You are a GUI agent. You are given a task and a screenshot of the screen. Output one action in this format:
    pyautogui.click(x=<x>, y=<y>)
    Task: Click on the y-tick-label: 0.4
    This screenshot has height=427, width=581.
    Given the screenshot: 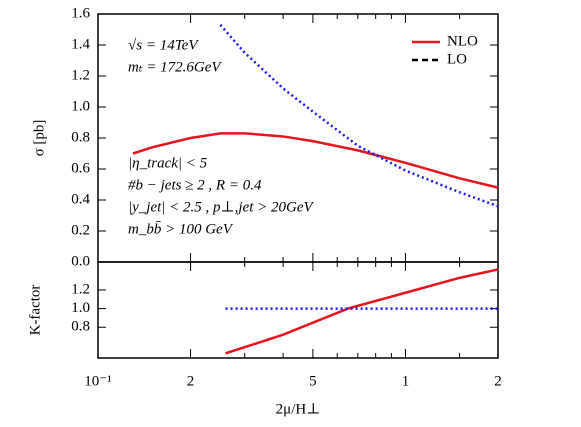 What is the action you would take?
    pyautogui.click(x=80, y=199)
    